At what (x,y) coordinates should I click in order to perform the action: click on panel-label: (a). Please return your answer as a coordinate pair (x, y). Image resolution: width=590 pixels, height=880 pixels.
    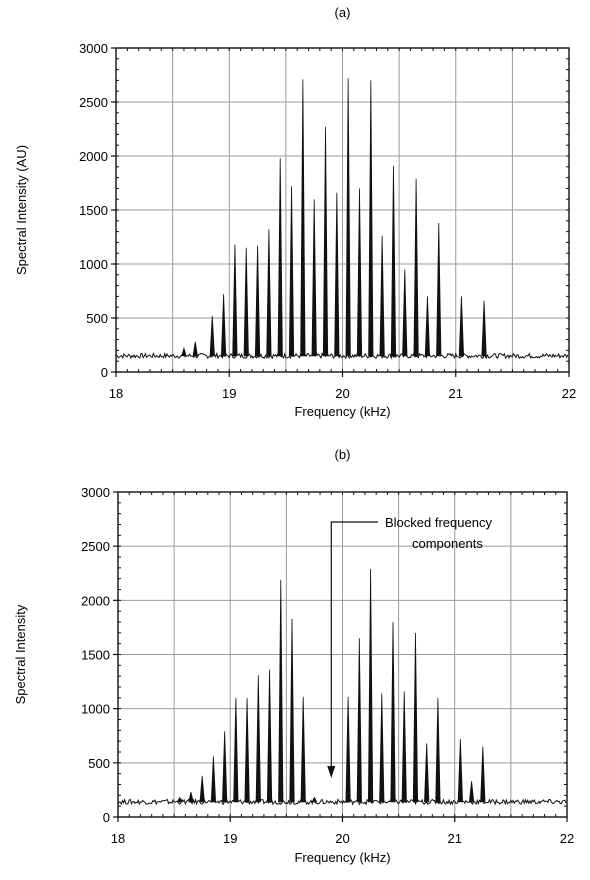
    Looking at the image, I should click on (343, 12).